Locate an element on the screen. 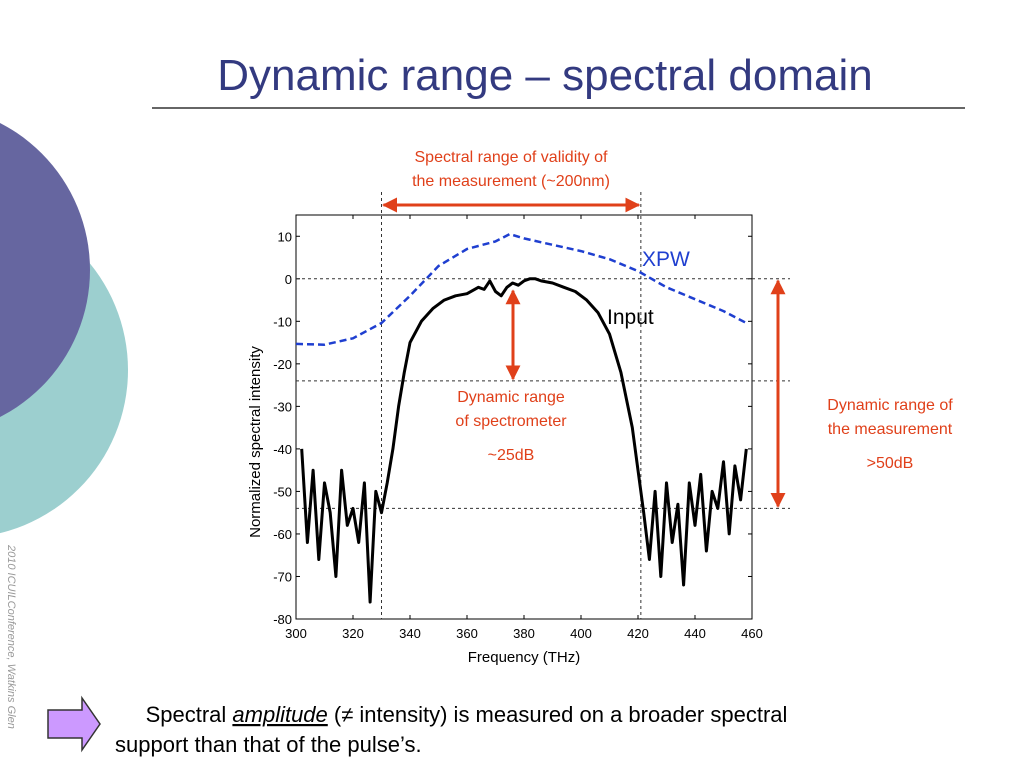 The height and width of the screenshot is (768, 1024). bullet-text: support than that of the pulse’s. is located at coordinates (268, 744).